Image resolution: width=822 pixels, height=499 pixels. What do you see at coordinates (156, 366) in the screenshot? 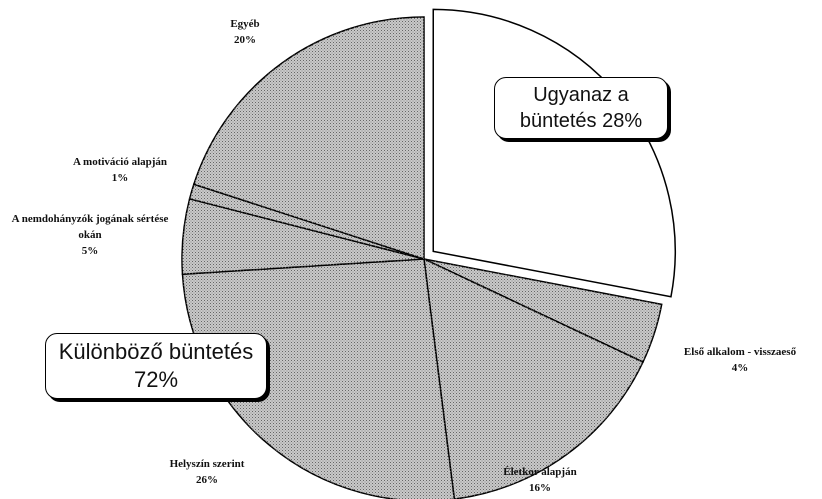
I see `callout: Különböző büntetés 72%` at bounding box center [156, 366].